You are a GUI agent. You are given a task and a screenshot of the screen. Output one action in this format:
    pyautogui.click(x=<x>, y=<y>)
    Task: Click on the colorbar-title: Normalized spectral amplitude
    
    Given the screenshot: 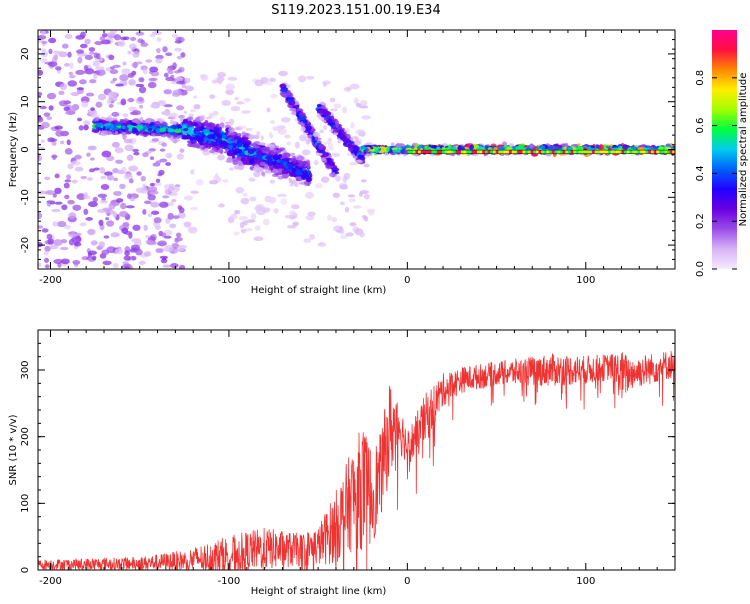 What is the action you would take?
    pyautogui.click(x=743, y=150)
    